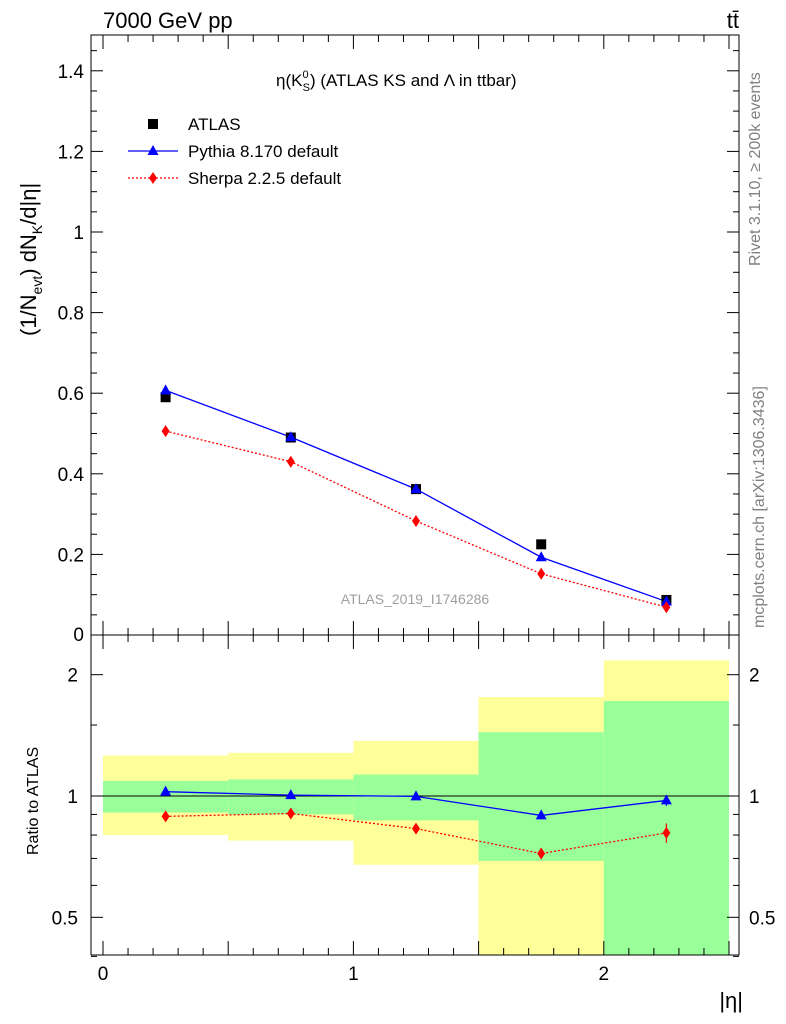 The image size is (786, 1024). Describe the element at coordinates (604, 974) in the screenshot. I see `x-tick-label: 2` at that location.